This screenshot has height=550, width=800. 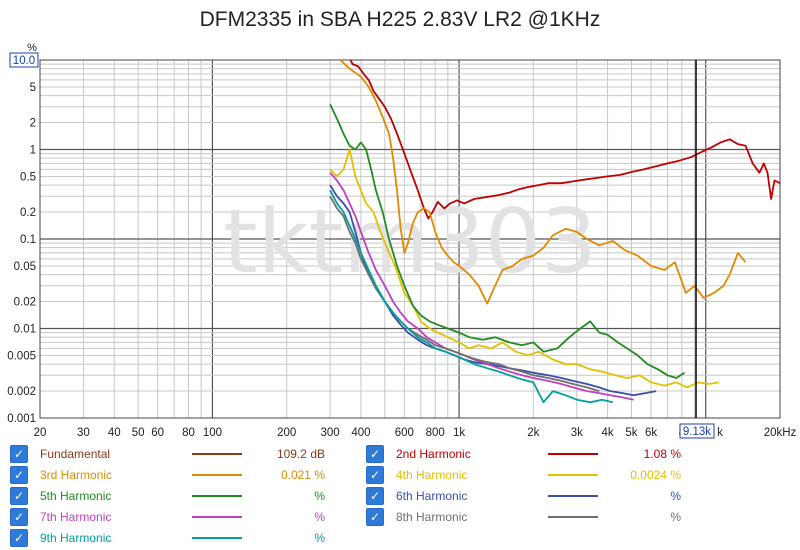 I want to click on x-tick-label: 300, so click(x=330, y=433).